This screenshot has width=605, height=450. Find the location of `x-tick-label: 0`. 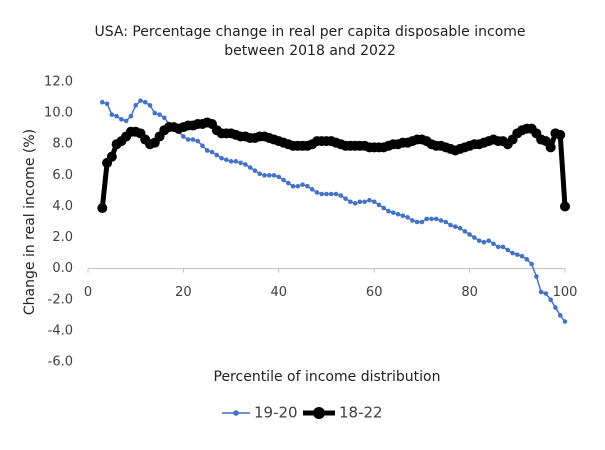

x-tick-label: 0 is located at coordinates (88, 292).